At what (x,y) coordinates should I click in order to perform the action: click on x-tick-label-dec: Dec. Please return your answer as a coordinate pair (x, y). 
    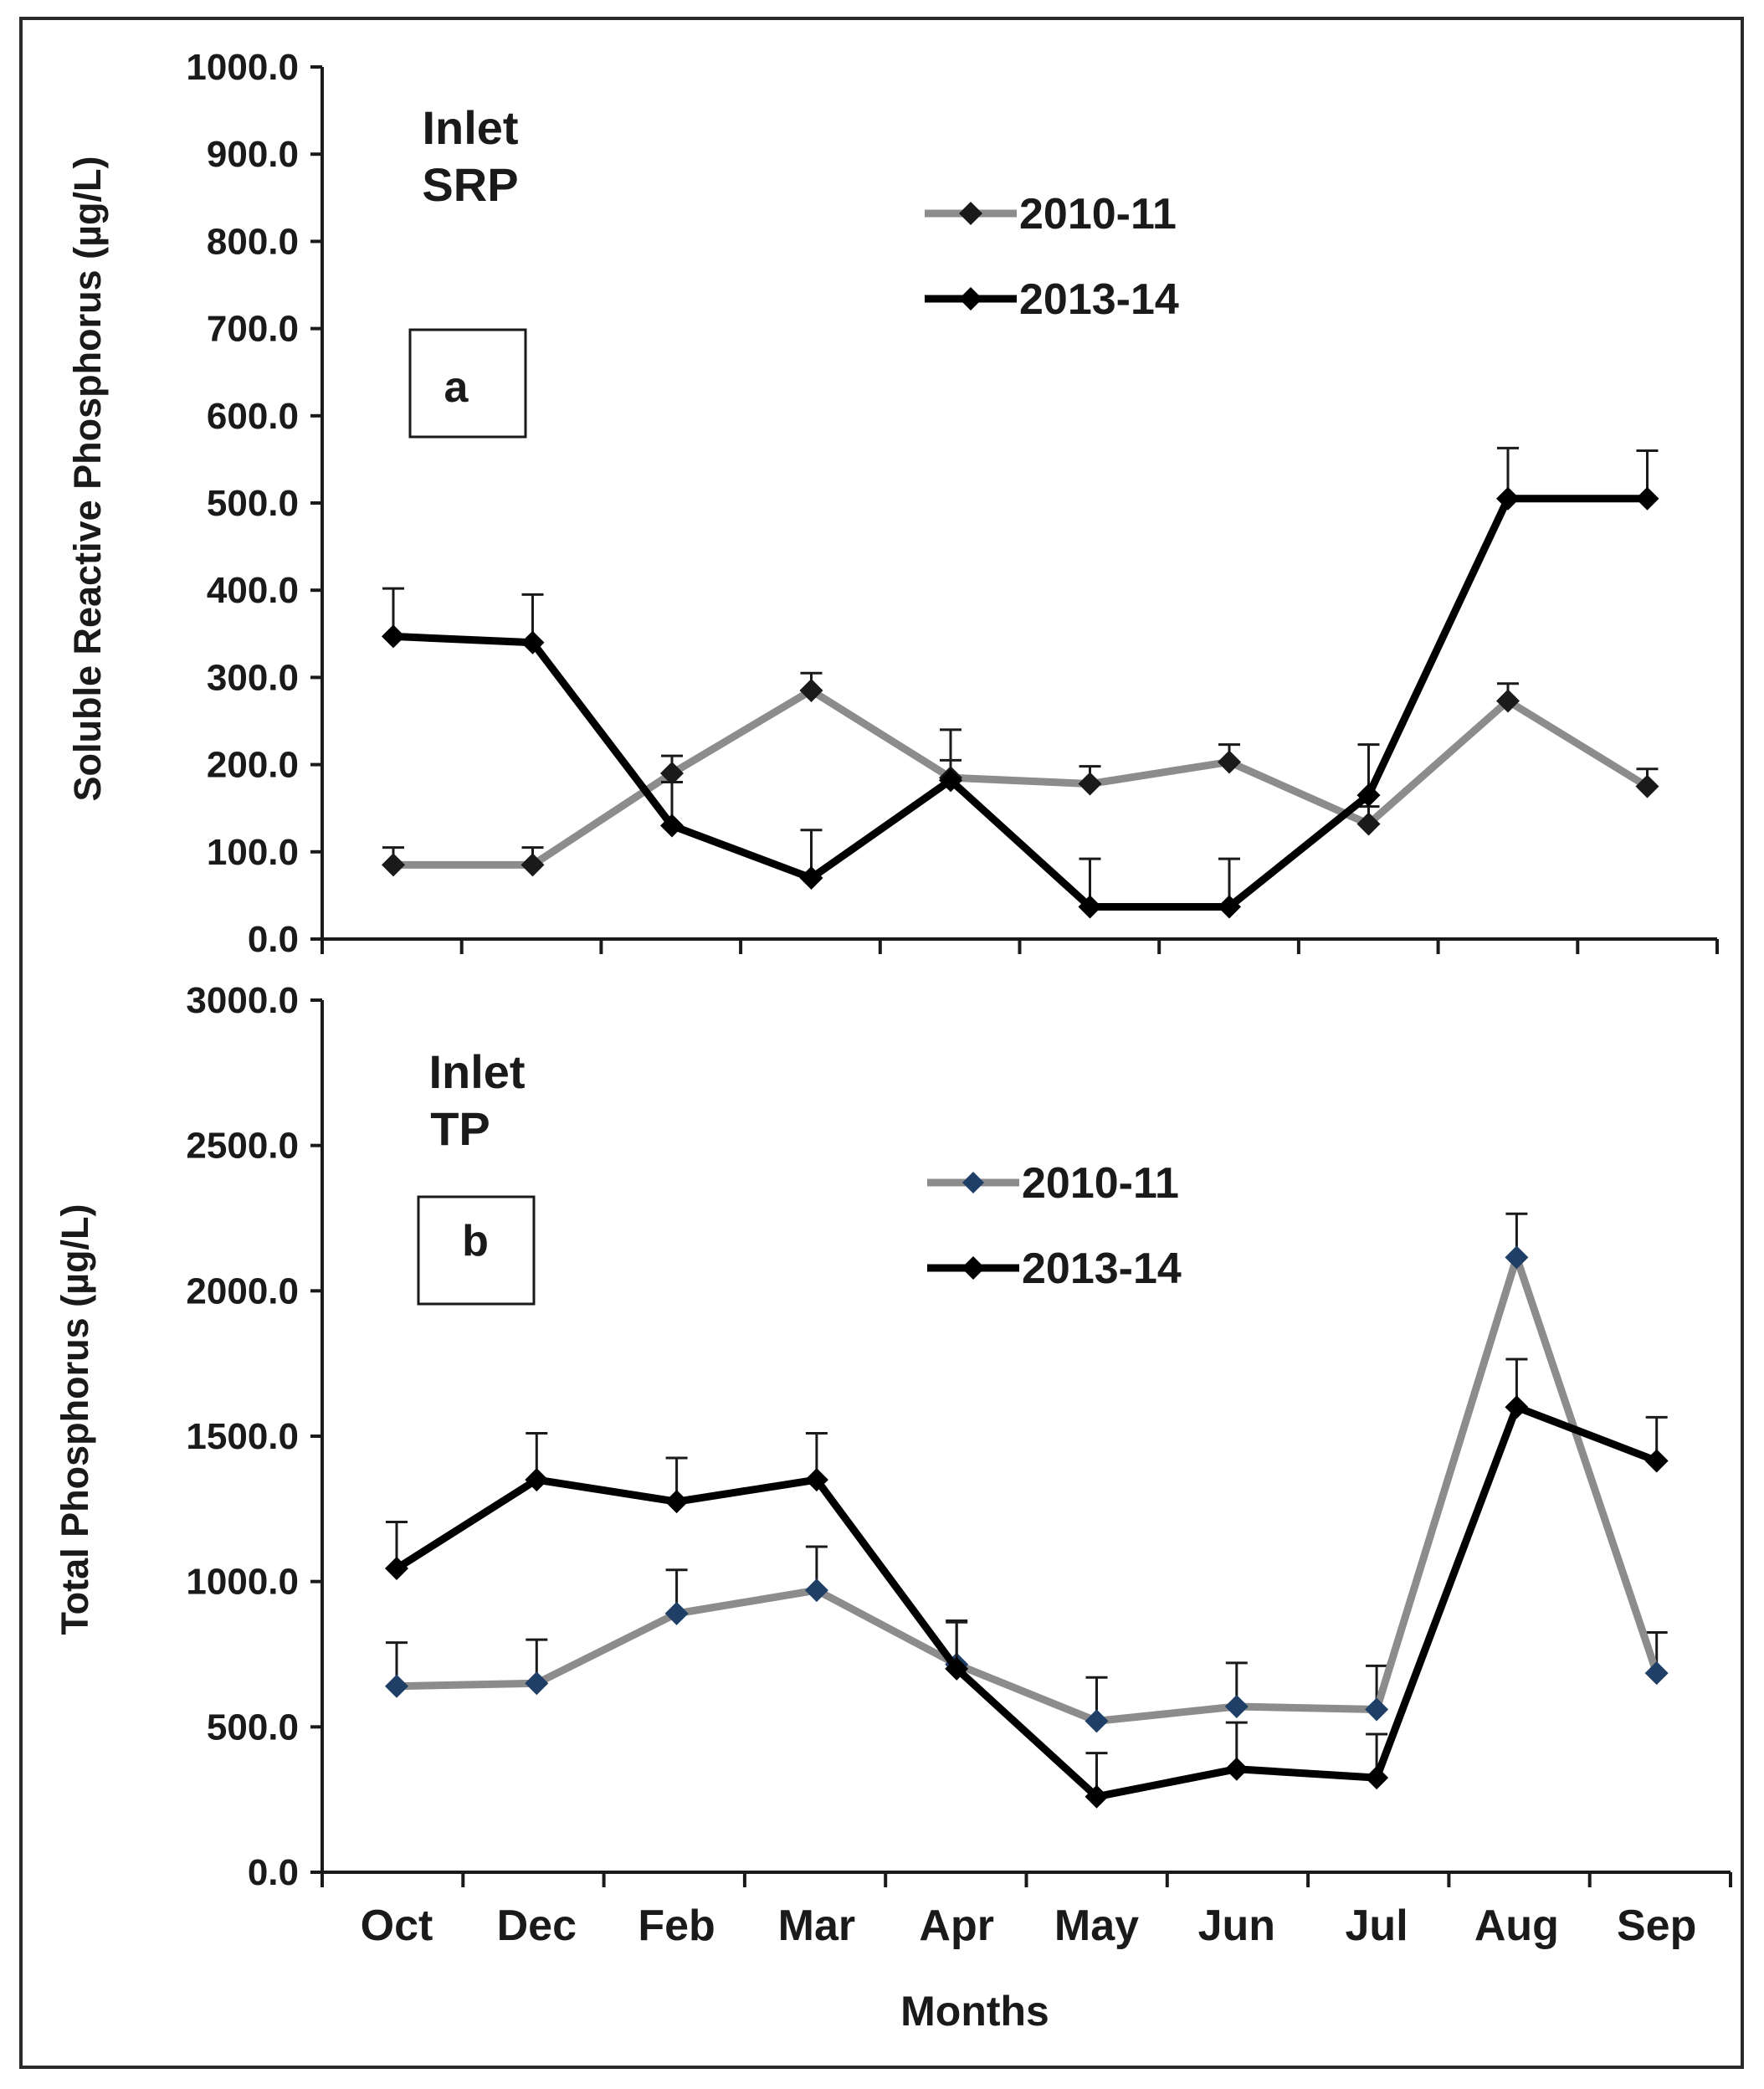
    Looking at the image, I should click on (537, 1926).